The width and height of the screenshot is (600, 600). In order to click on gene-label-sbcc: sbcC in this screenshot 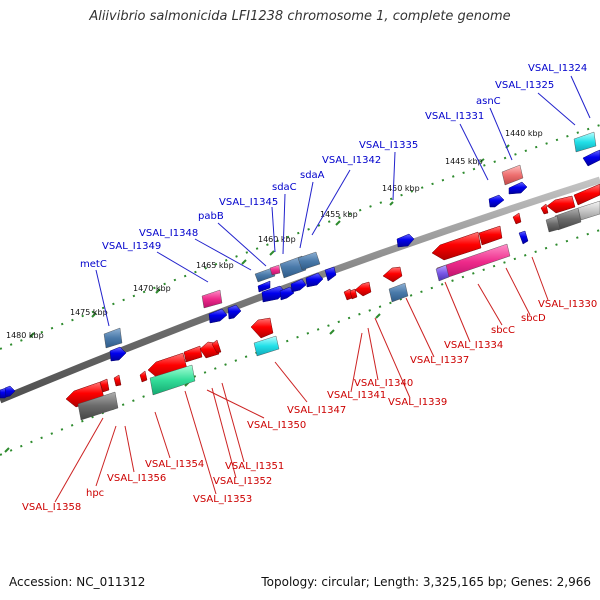, I will do `click(503, 330)`.